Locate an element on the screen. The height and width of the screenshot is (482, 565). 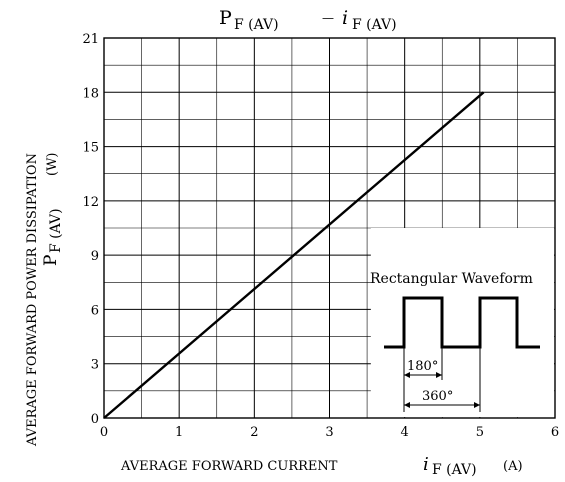
x-tick-label: 6 is located at coordinates (555, 432).